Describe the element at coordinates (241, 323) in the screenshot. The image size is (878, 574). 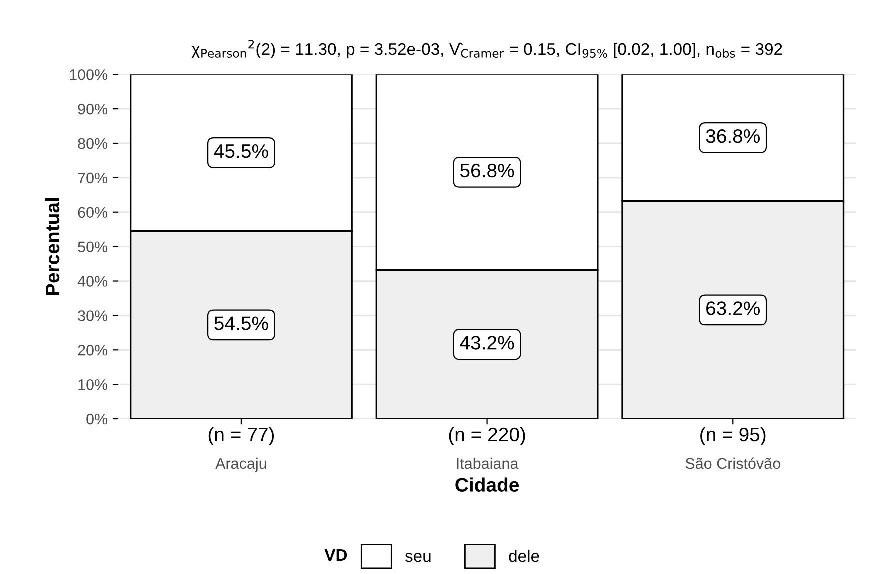
I see `data-label: 54.5%` at that location.